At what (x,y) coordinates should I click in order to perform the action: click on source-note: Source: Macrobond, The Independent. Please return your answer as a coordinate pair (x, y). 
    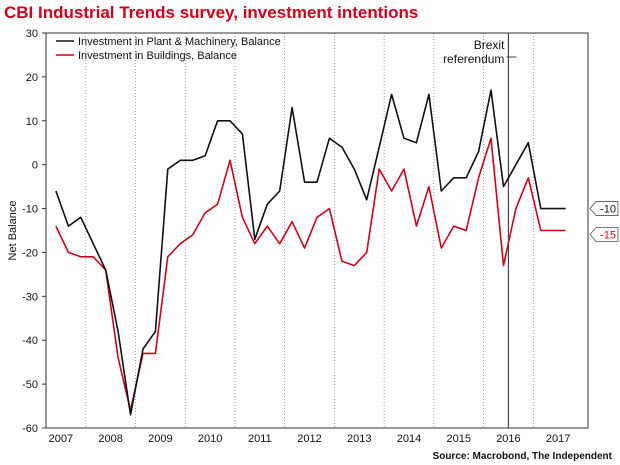
    Looking at the image, I should click on (522, 456).